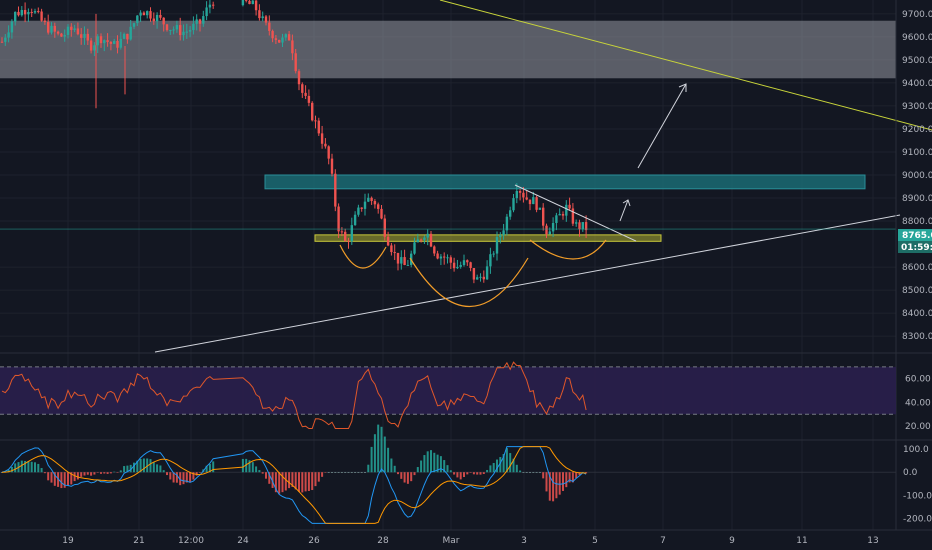  What do you see at coordinates (663, 541) in the screenshot?
I see `time-tick-label: 7` at bounding box center [663, 541].